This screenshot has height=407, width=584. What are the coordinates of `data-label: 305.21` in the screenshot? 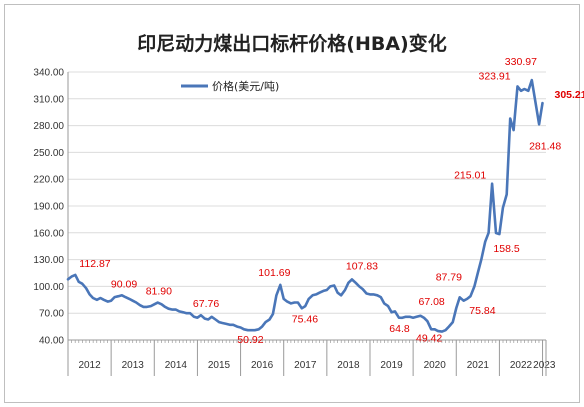 It's located at (569, 95).